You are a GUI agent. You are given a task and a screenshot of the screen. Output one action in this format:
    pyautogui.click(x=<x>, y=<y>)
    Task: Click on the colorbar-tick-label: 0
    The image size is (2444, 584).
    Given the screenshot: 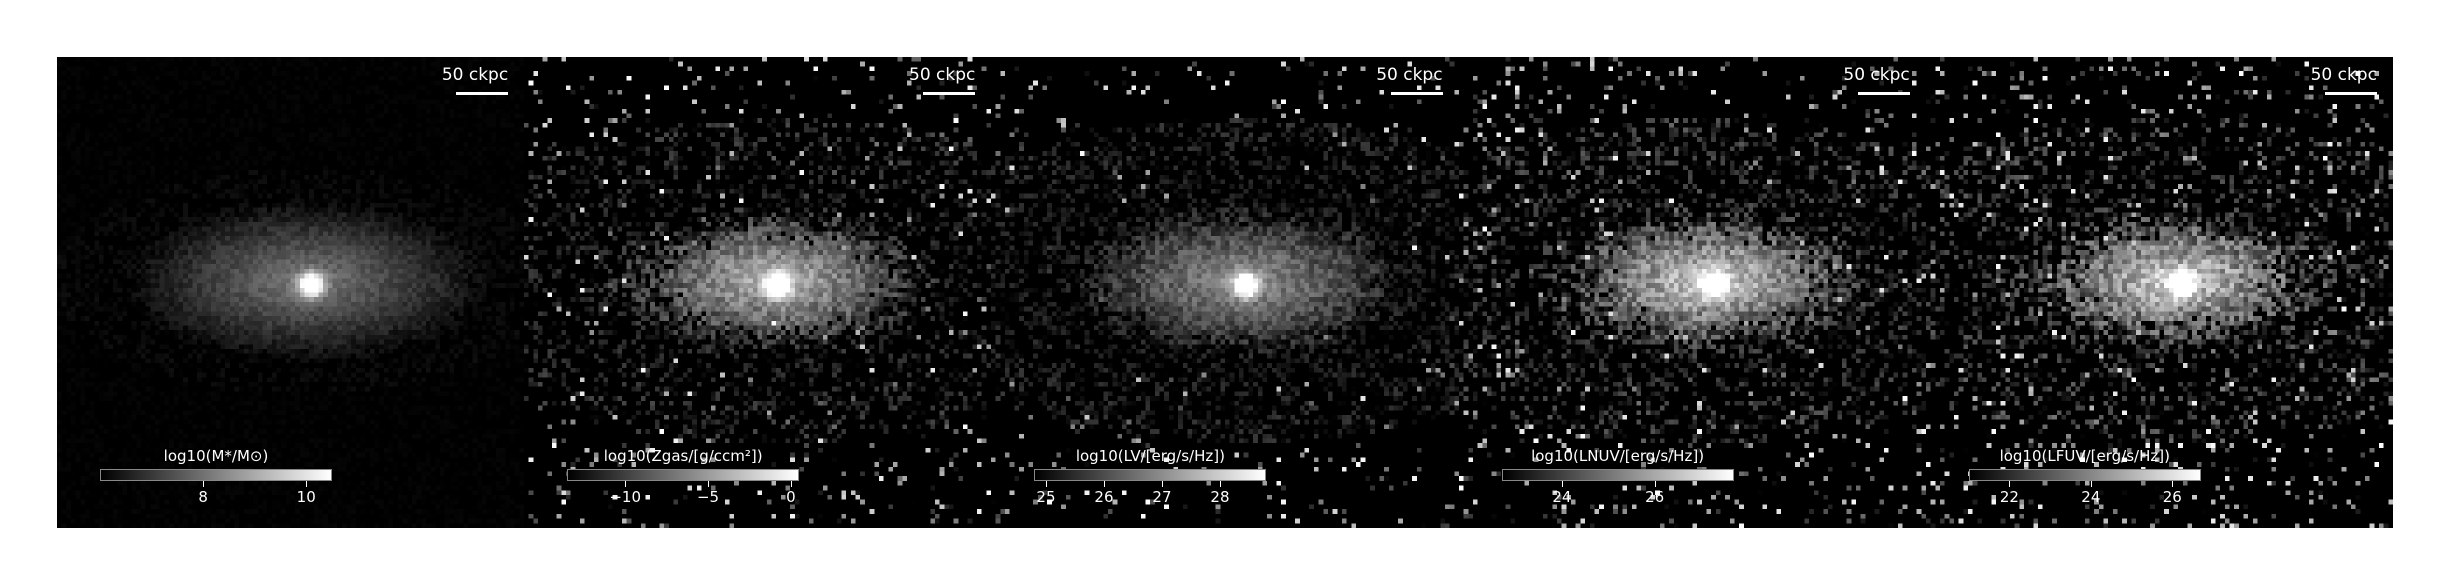 What is the action you would take?
    pyautogui.click(x=791, y=497)
    